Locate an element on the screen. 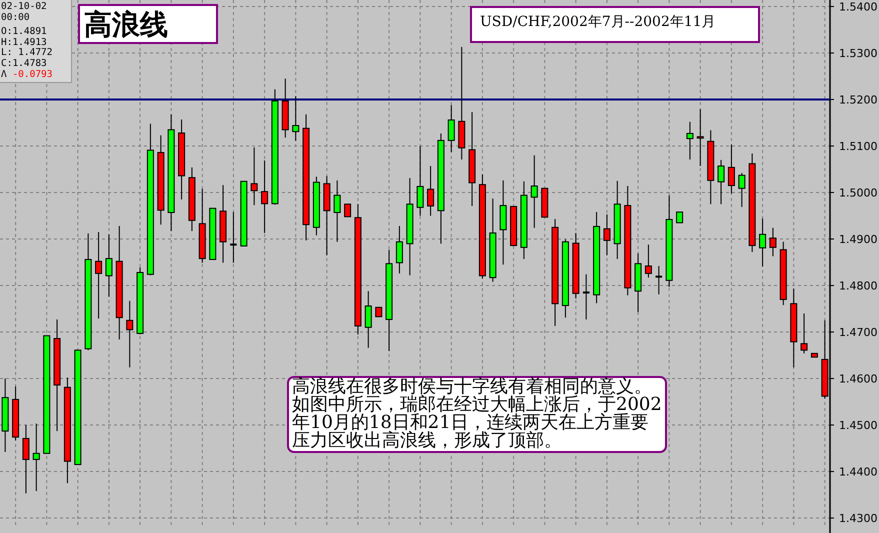  text-box: 高浪线在很多时侯与十字线有着相同的意义。如图中所示，瑞郎在经过大幅上涨后，于2002年10月的18日和21日，连续两天在上方重要压力区收出高浪线，形成了顶部。 is located at coordinates (477, 414).